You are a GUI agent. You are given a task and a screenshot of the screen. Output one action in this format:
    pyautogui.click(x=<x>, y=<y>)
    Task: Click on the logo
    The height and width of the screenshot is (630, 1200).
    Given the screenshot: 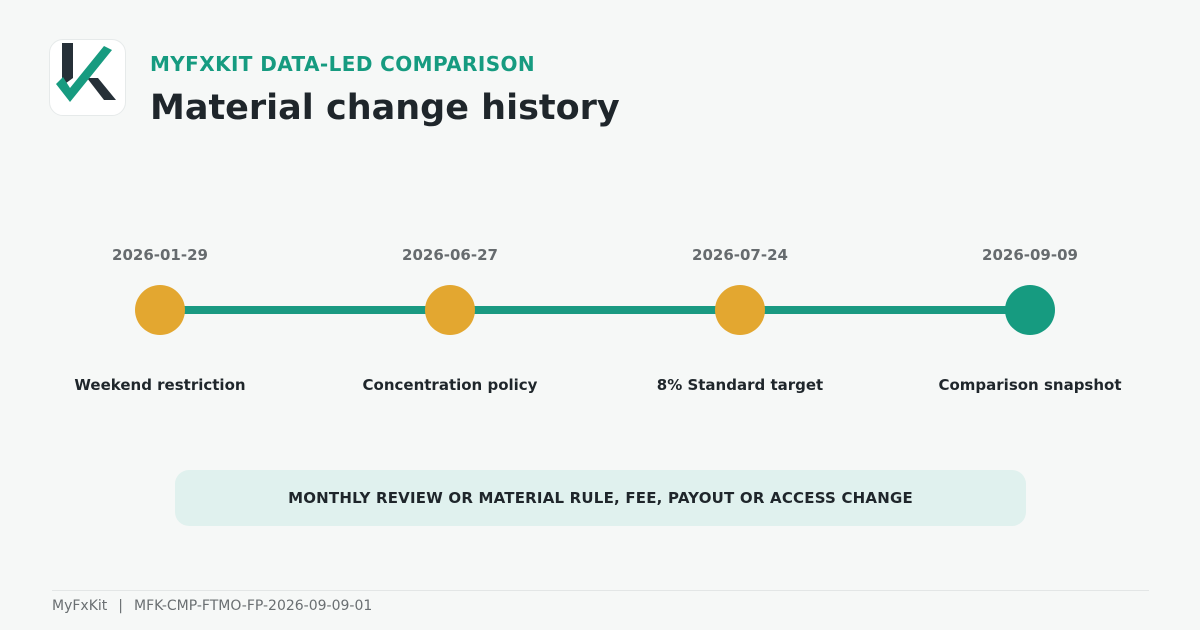 What is the action you would take?
    pyautogui.click(x=87, y=77)
    